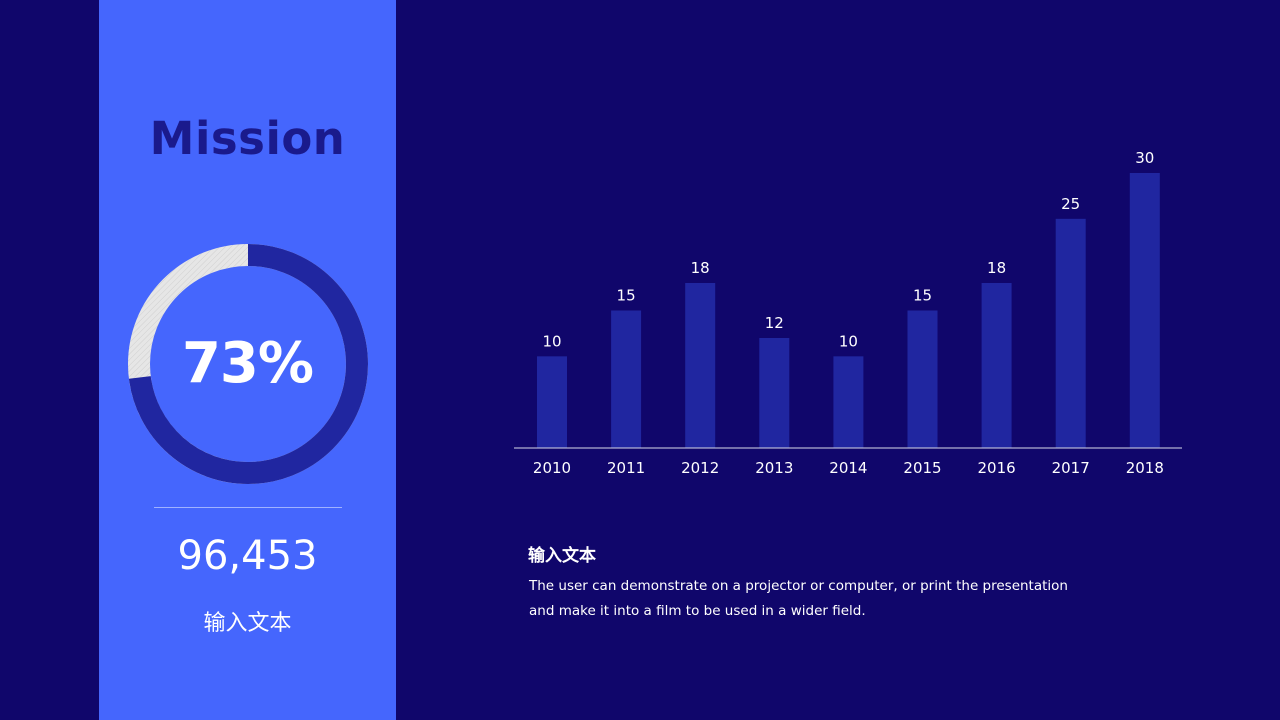 The image size is (1280, 720). I want to click on data-label-2015: 15, so click(922, 296).